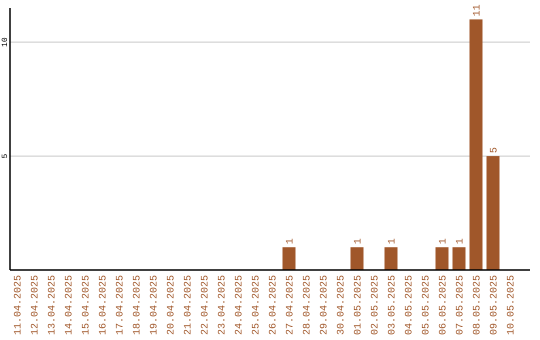 The width and height of the screenshot is (540, 340). What do you see at coordinates (495, 305) in the screenshot?
I see `x-tick-label: 09.05.2025` at bounding box center [495, 305].